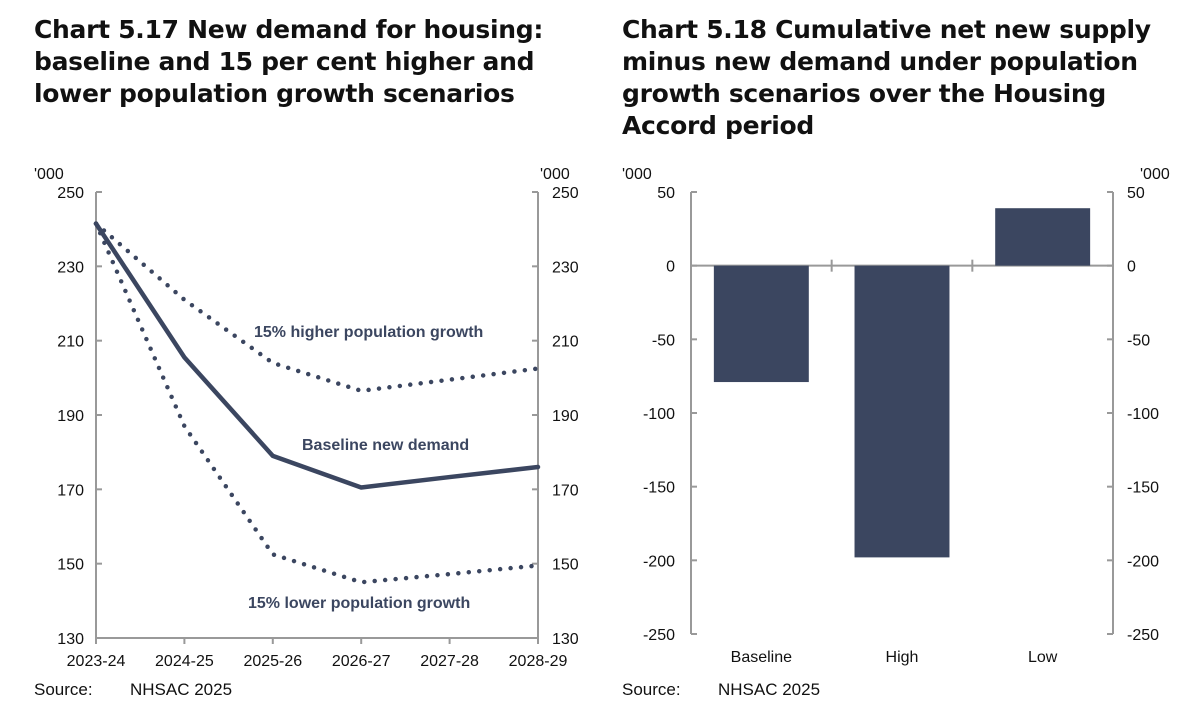  What do you see at coordinates (70, 565) in the screenshot?
I see `y-tick-label-left: 150` at bounding box center [70, 565].